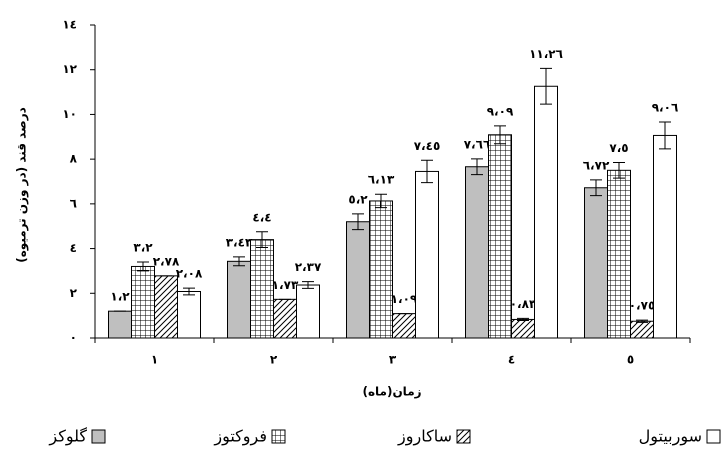 The width and height of the screenshot is (727, 456). Describe the element at coordinates (120, 297) in the screenshot. I see `value-label: ١،٢` at that location.